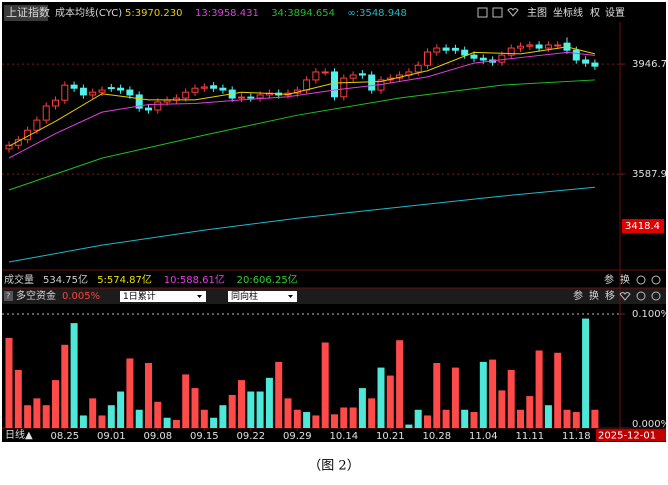  Describe the element at coordinates (88, 12) in the screenshot. I see `indicator-name: 成本均线(CYC)` at that location.